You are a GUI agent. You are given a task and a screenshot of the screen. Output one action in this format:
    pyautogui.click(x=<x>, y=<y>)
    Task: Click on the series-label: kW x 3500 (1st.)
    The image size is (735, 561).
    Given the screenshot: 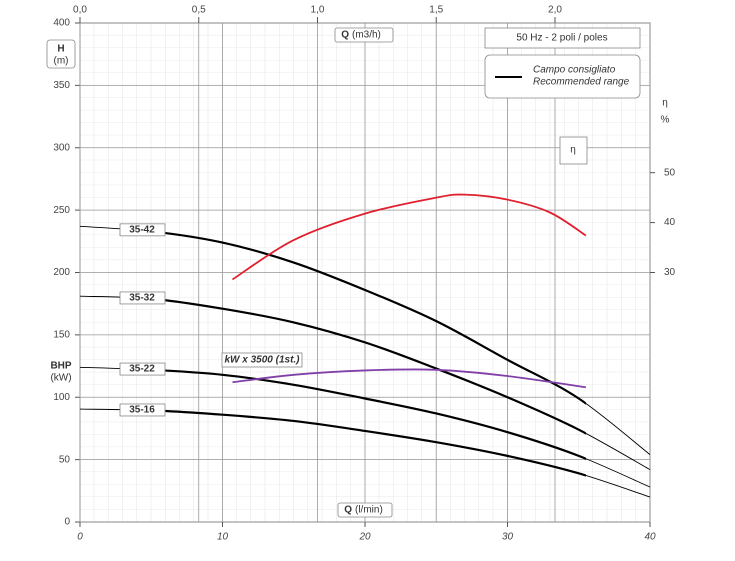 What is the action you would take?
    pyautogui.click(x=262, y=360)
    